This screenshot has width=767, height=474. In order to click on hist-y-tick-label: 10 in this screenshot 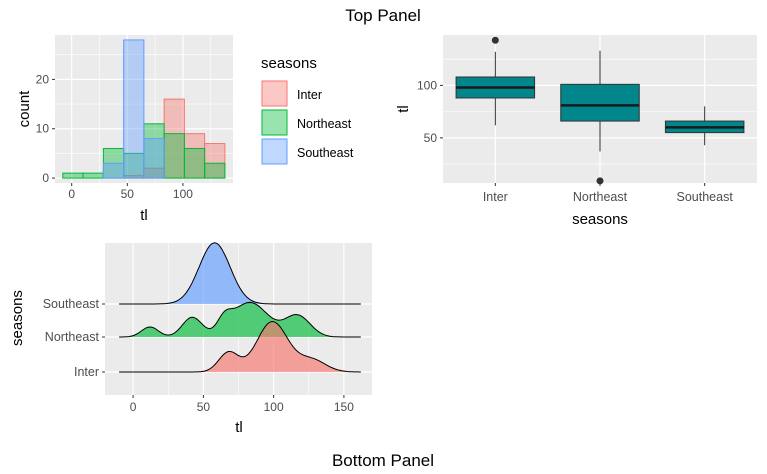, I will do `click(43, 129)`.